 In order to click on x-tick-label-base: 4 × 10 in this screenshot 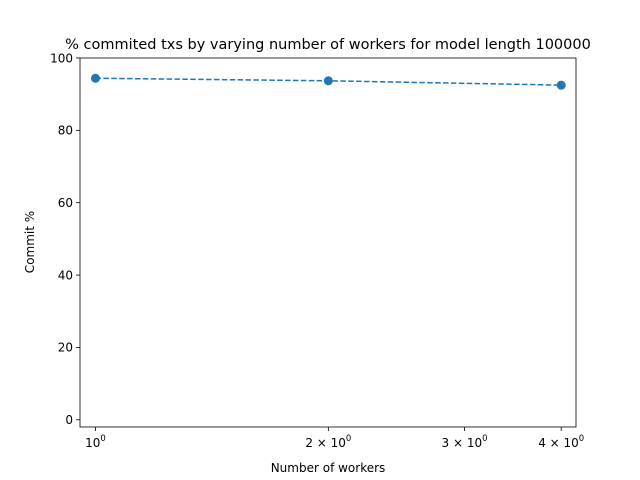, I will do `click(558, 443)`.